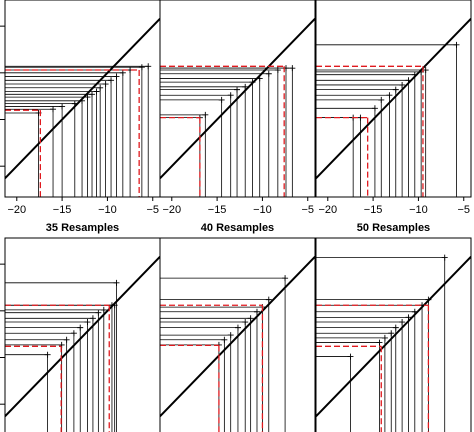 The width and height of the screenshot is (474, 432). I want to click on panel-title: 40 Resamples, so click(237, 228).